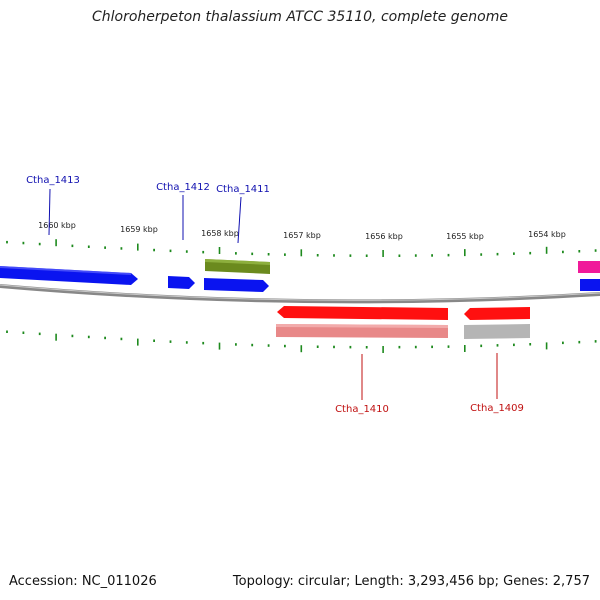 The height and width of the screenshot is (600, 600). I want to click on gene-label-ctha-1411: Ctha_1411, so click(243, 189).